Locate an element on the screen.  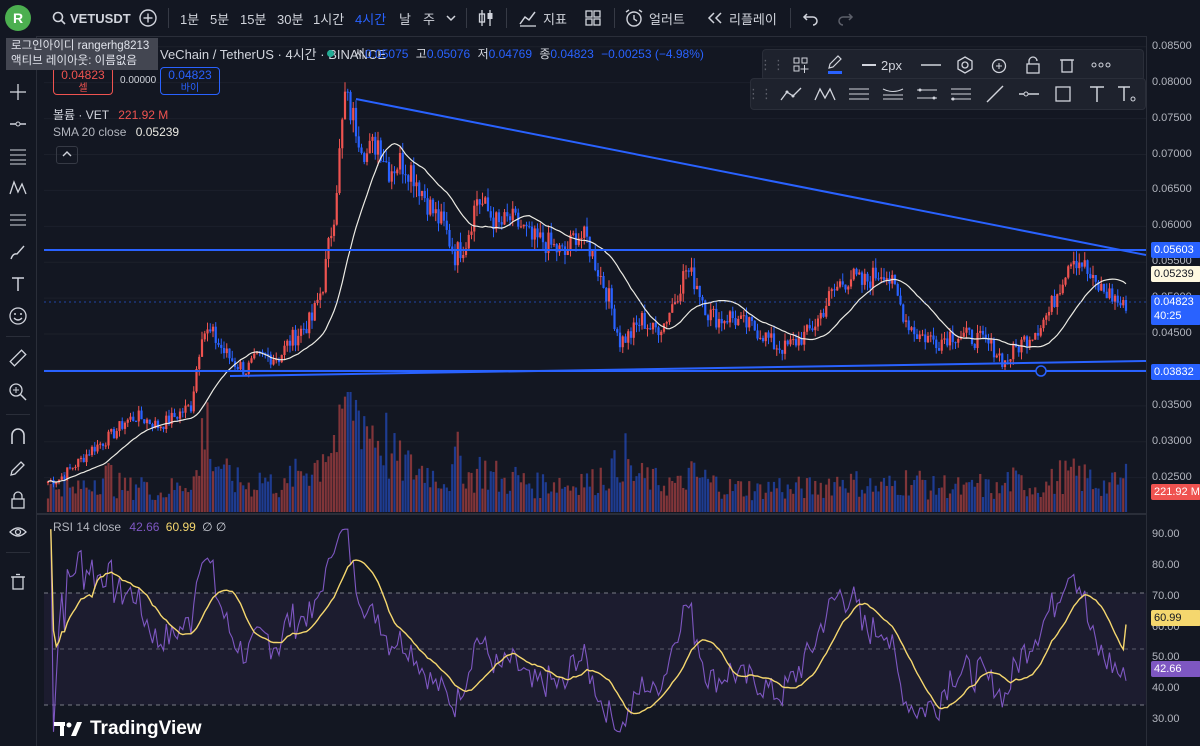
pattern-tool is located at coordinates (18, 188).